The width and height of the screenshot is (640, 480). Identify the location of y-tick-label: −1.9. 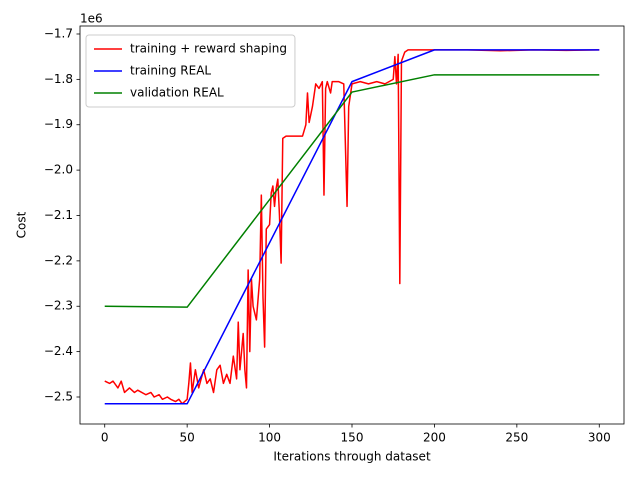
(58, 124).